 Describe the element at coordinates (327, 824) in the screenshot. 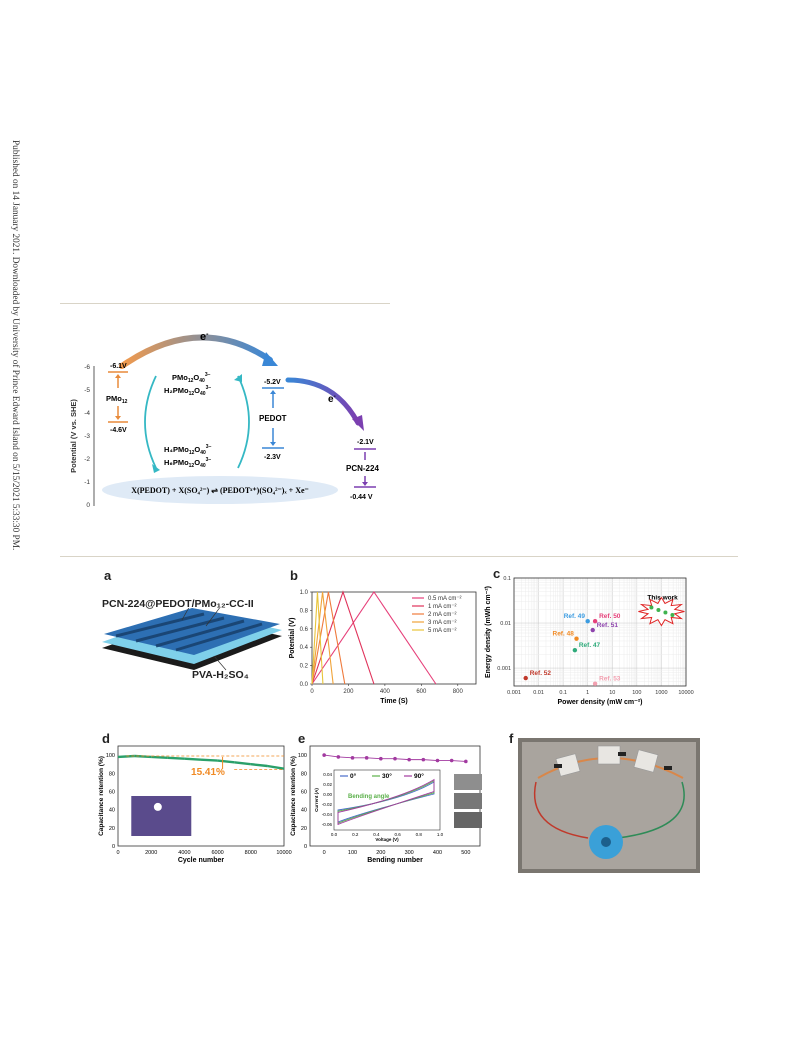

I see `inset-y-tick: -0.06` at that location.